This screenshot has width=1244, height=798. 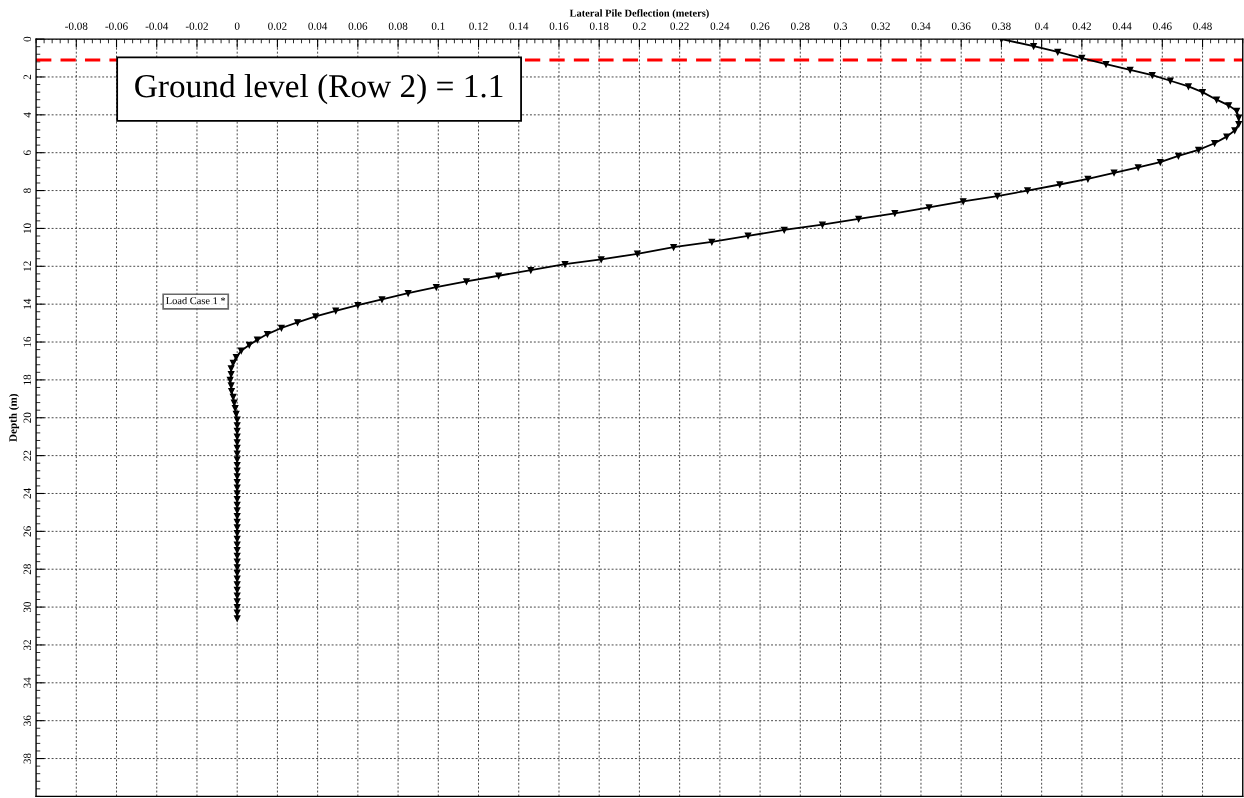 What do you see at coordinates (27, 493) in the screenshot?
I see `y-tick-label: 24` at bounding box center [27, 493].